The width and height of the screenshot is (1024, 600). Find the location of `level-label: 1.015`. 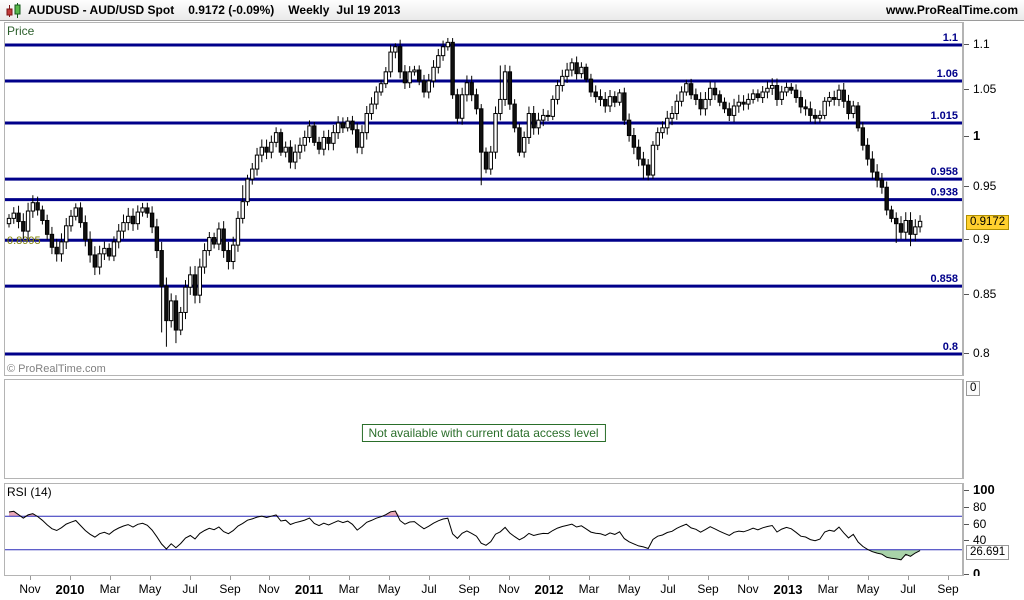

level-label: 1.015 is located at coordinates (944, 116).